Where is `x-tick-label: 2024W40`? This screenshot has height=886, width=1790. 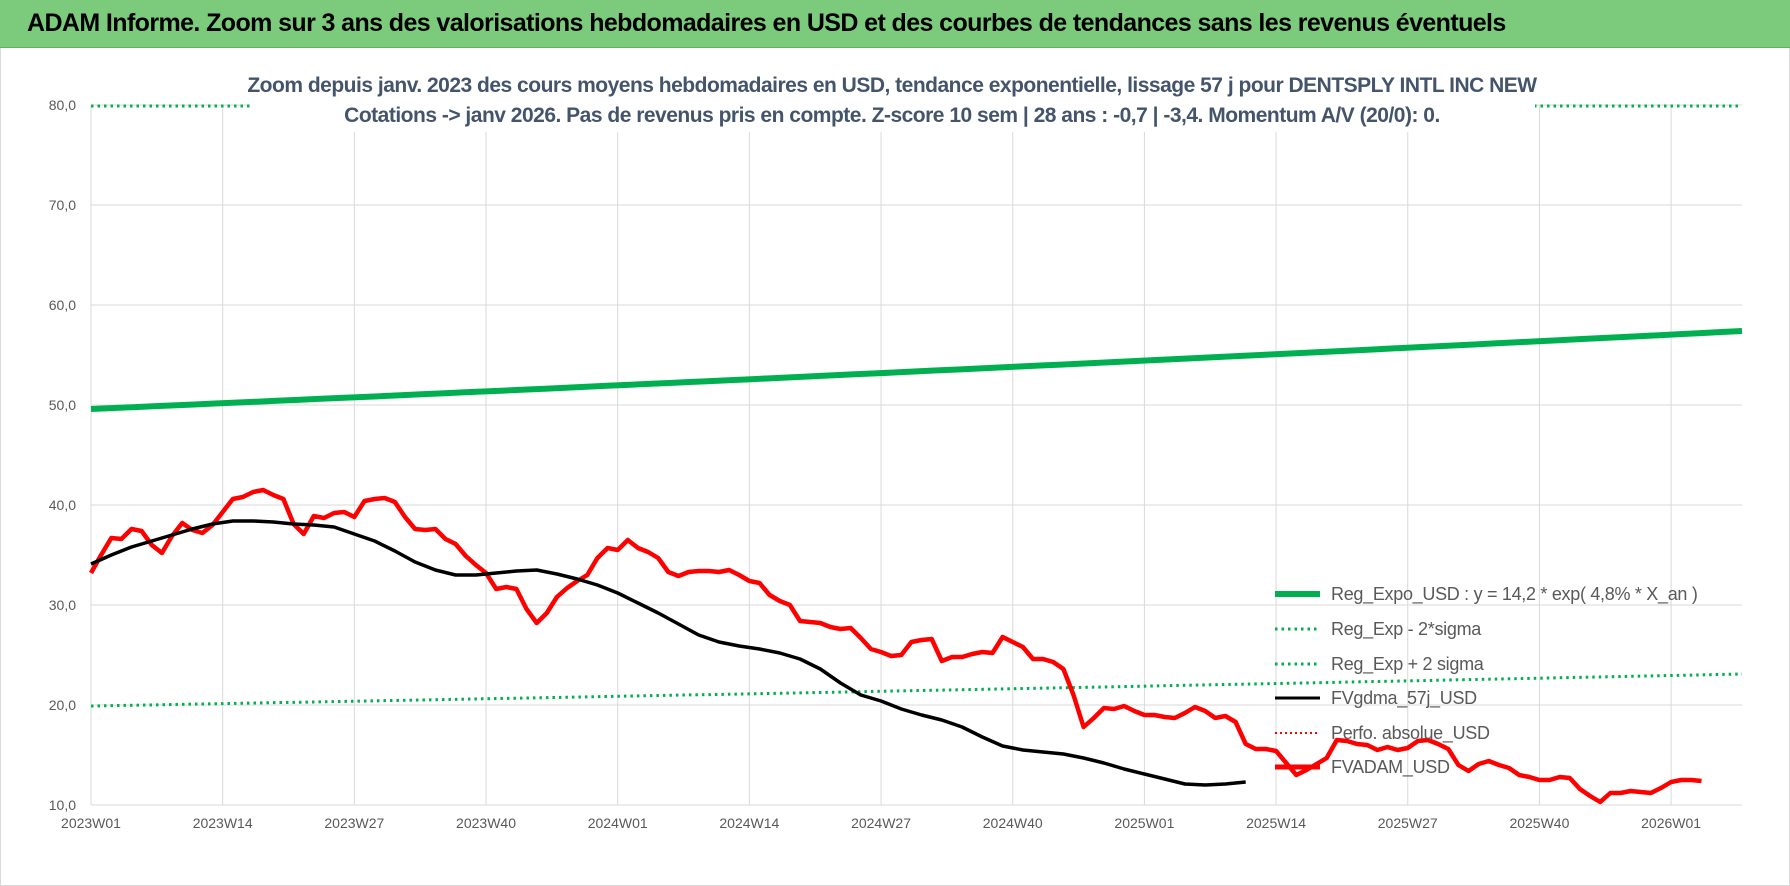 x-tick-label: 2024W40 is located at coordinates (1013, 823).